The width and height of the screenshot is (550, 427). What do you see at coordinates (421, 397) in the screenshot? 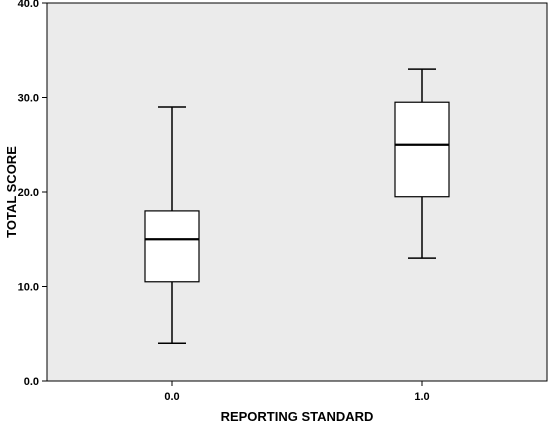
I see `x-tick-label: 1.0` at bounding box center [421, 397].